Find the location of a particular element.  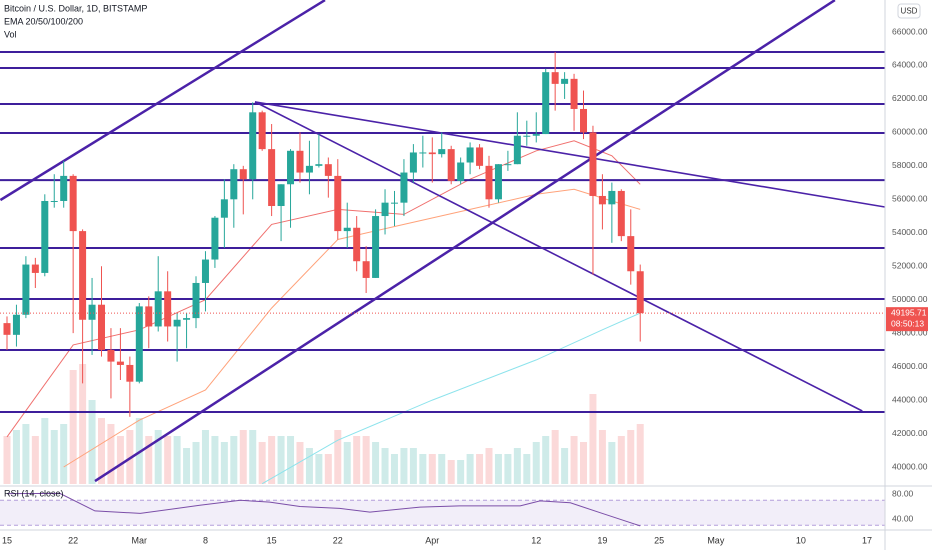

countdown-label: 08:50:13 is located at coordinates (907, 323).